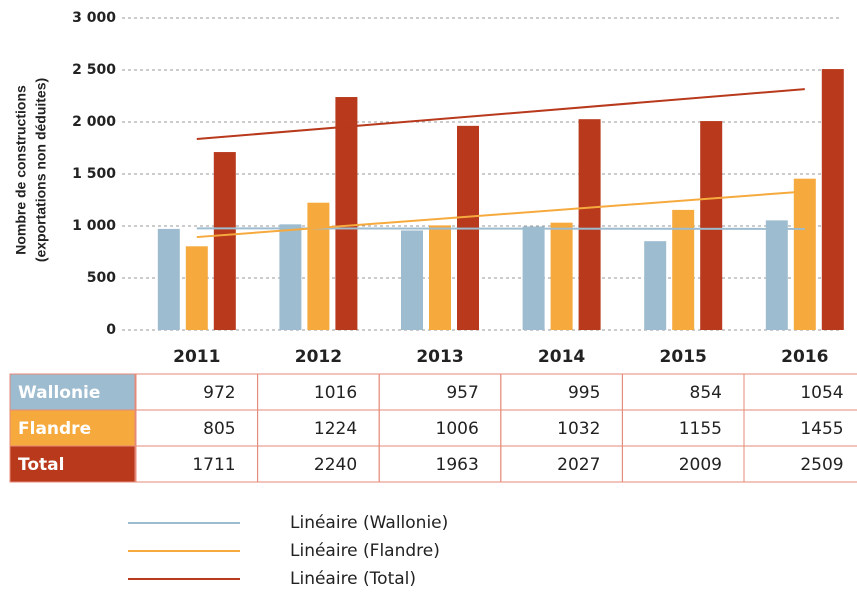 The width and height of the screenshot is (857, 595). What do you see at coordinates (821, 465) in the screenshot?
I see `table-value: 2509` at bounding box center [821, 465].